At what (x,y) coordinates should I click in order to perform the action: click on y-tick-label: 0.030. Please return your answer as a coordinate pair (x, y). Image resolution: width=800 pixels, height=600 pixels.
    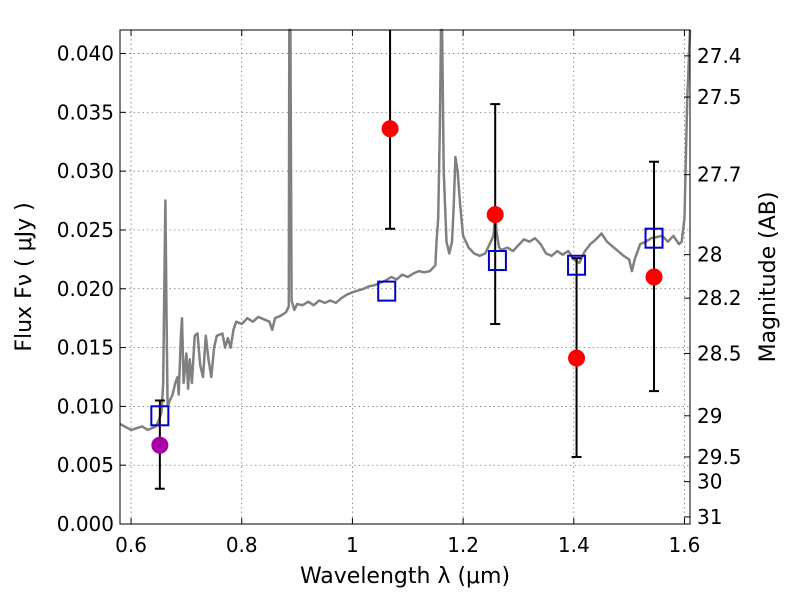
    Looking at the image, I should click on (85, 171).